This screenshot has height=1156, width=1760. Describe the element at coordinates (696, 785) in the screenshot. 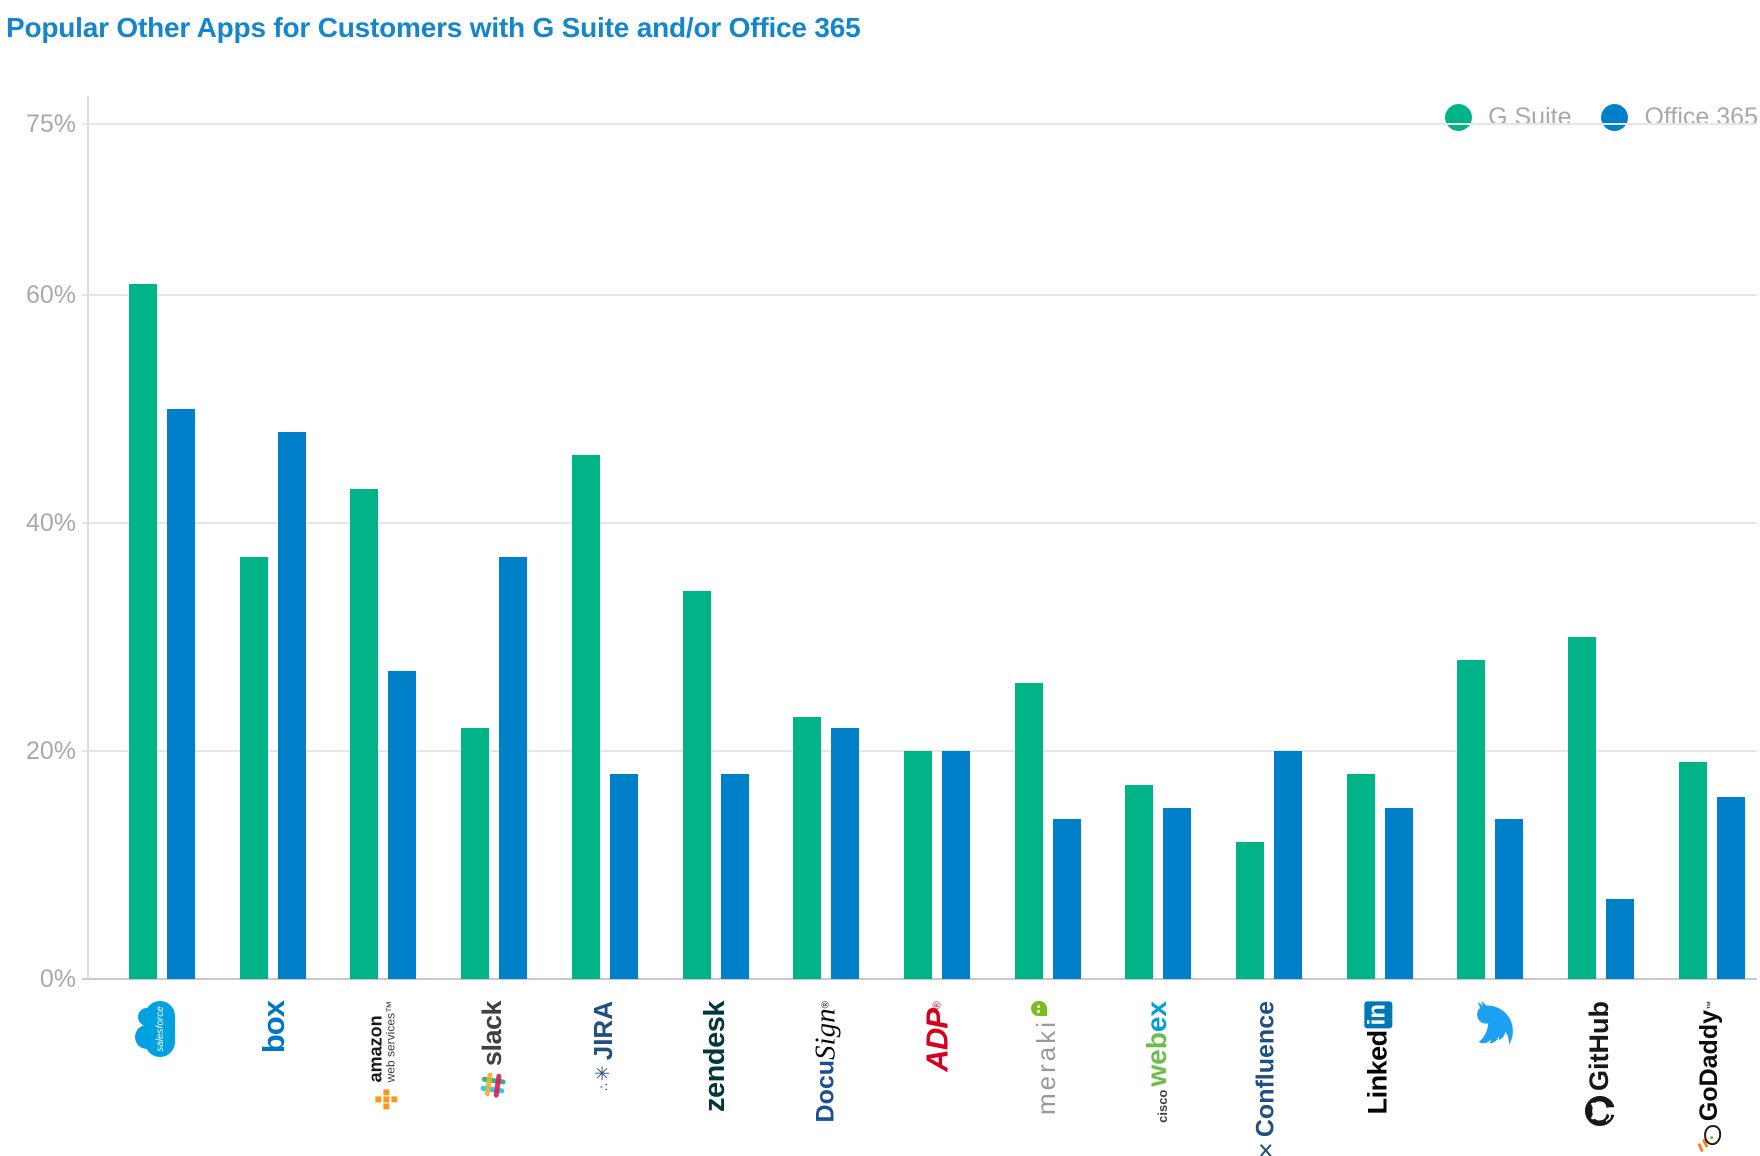

I see `bar-g-suite-zendesk` at that location.